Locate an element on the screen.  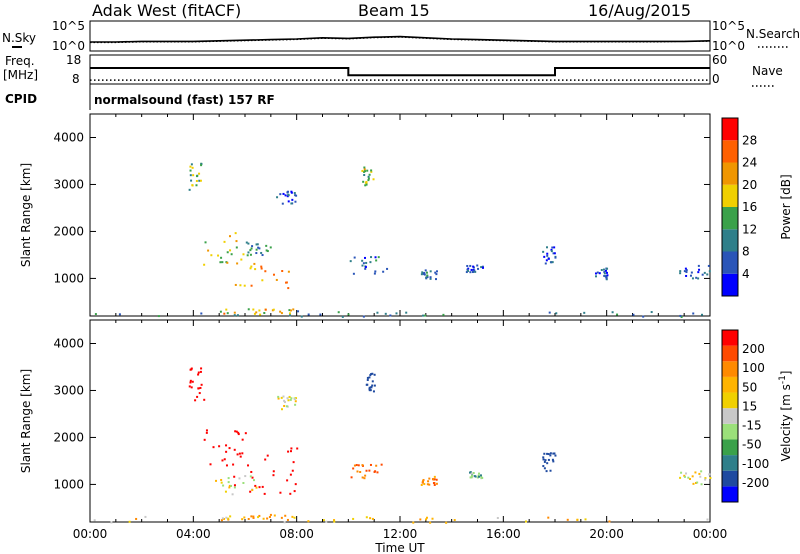
freq-tick-high: 18 is located at coordinates (73, 60).